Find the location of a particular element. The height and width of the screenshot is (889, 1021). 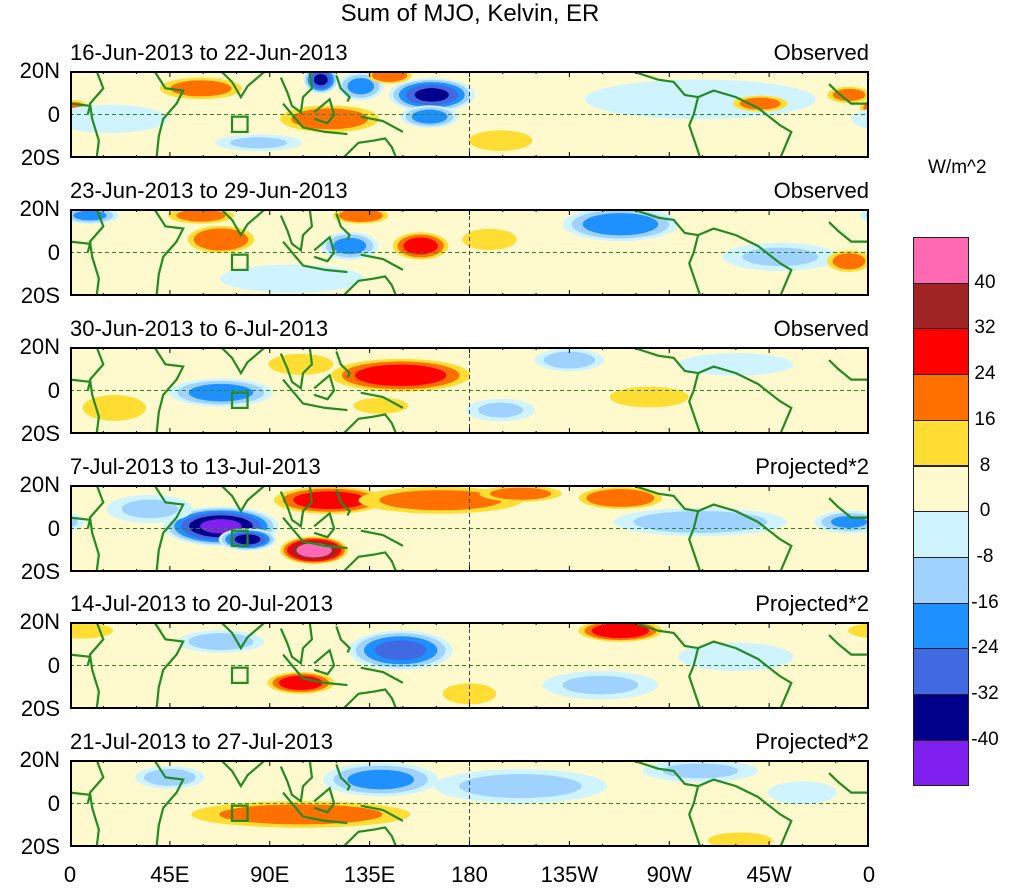

lon-tick-label: 45W is located at coordinates (769, 874).